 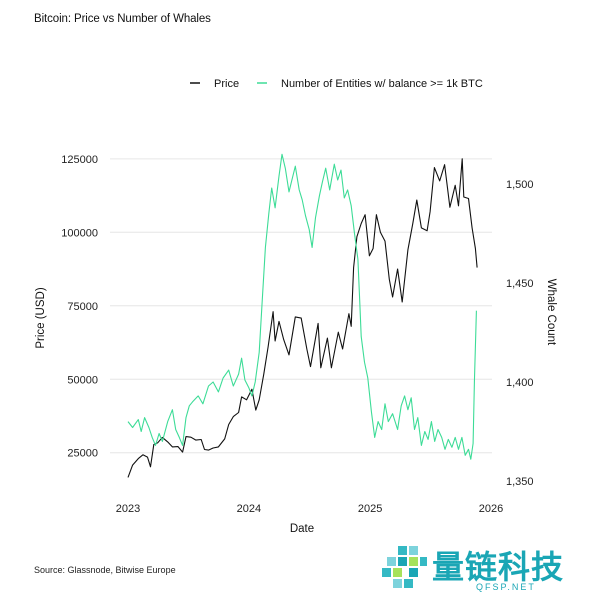 I want to click on watermark-pixel-icon, so click(x=404, y=567).